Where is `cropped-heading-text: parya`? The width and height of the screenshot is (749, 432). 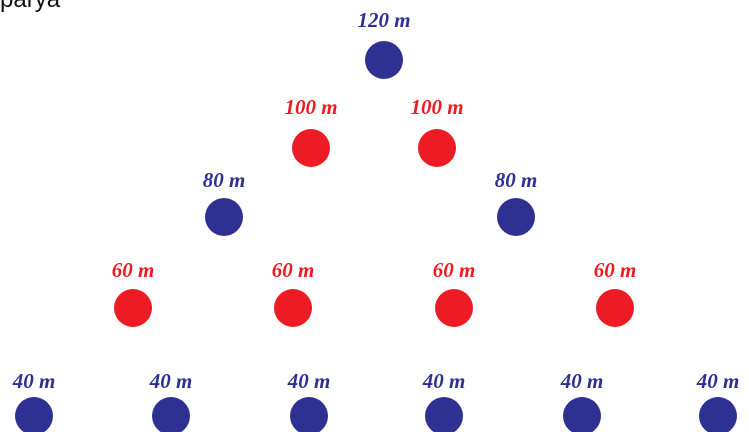 cropped-heading-text: parya is located at coordinates (30, 6).